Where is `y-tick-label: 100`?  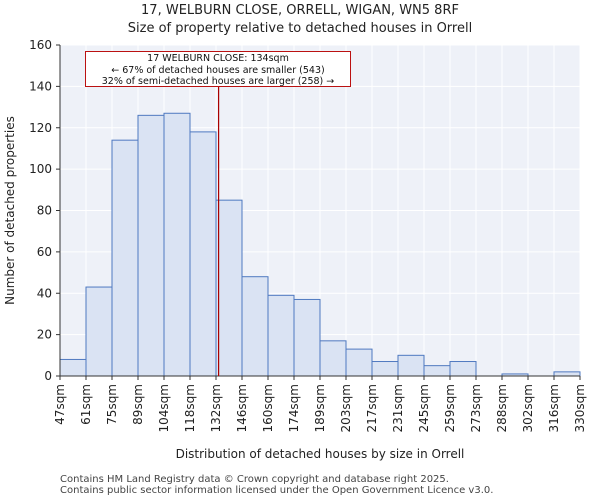 y-tick-label: 100 is located at coordinates (40, 169).